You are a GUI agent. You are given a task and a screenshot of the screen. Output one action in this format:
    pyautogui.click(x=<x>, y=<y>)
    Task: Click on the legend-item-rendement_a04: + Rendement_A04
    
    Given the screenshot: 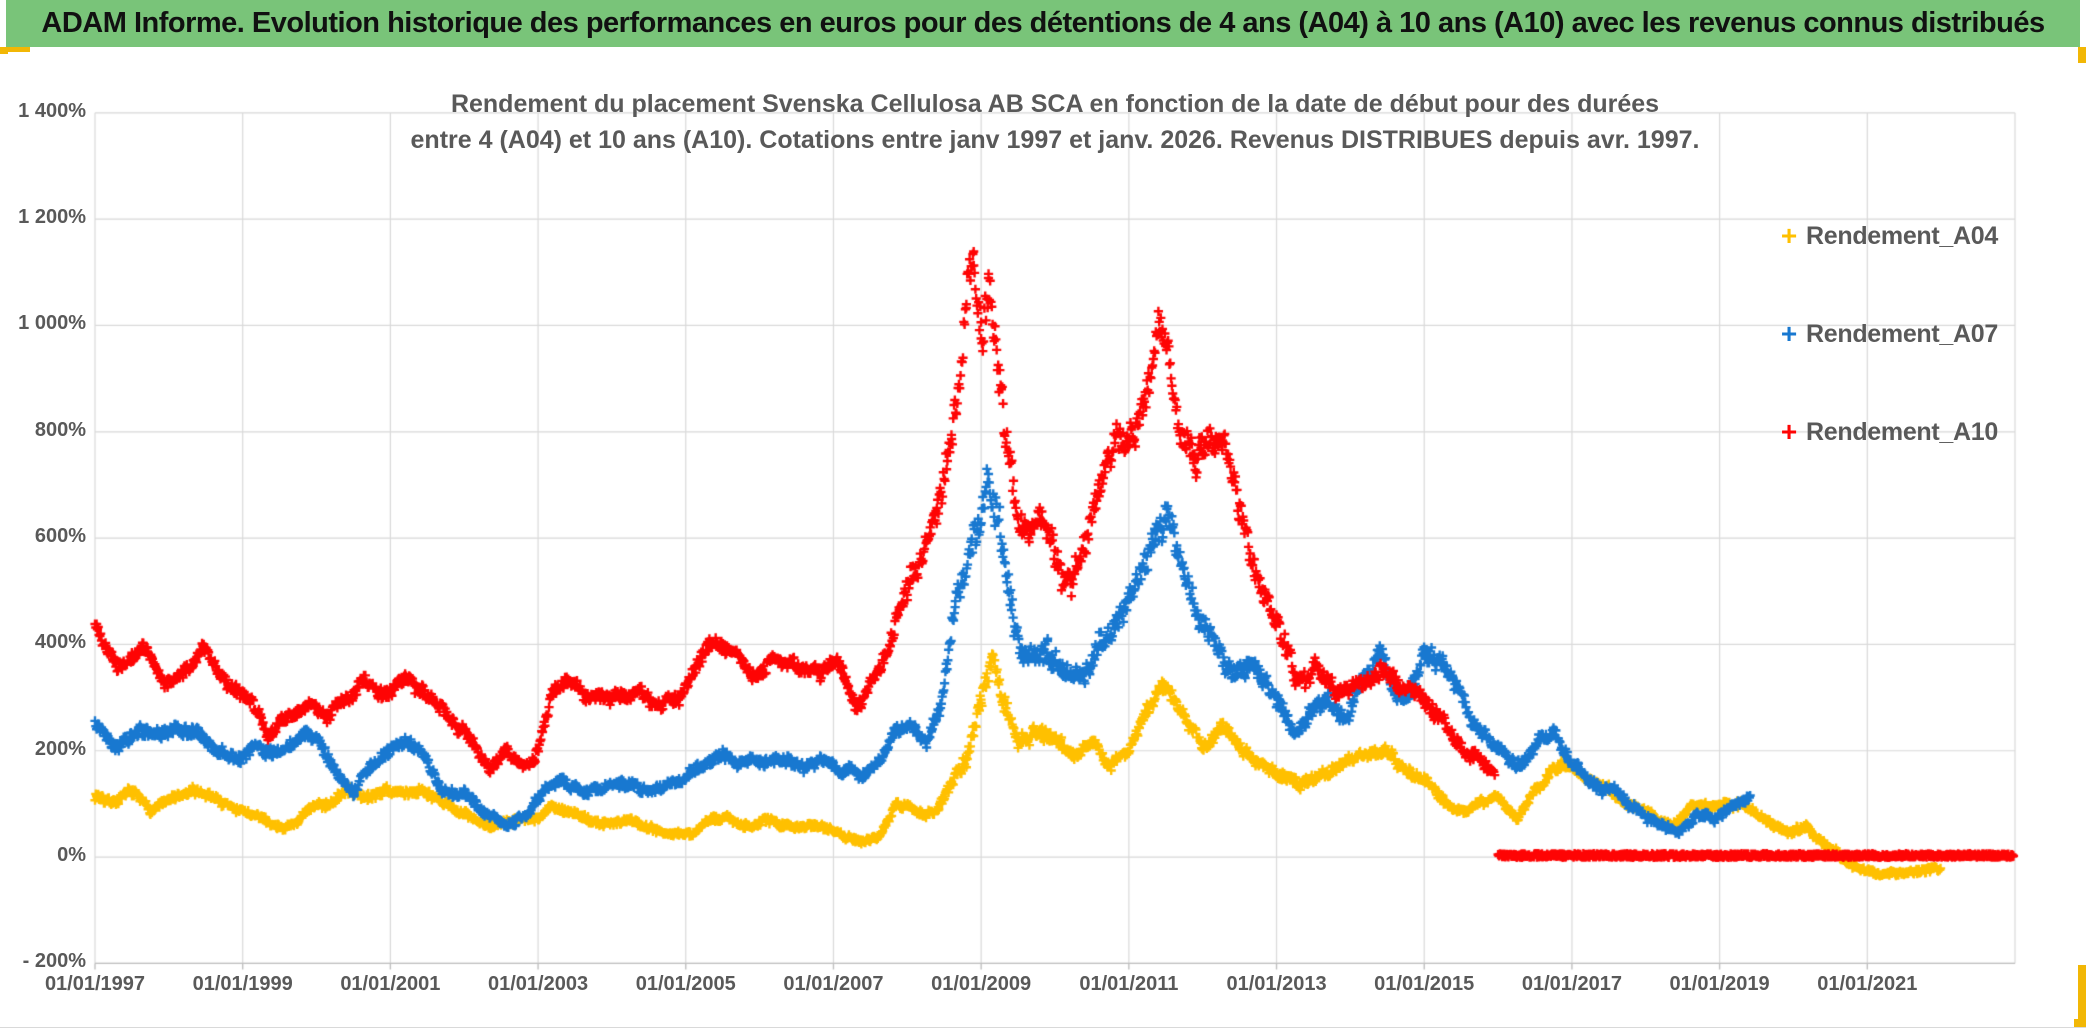 What is the action you would take?
    pyautogui.click(x=1885, y=236)
    